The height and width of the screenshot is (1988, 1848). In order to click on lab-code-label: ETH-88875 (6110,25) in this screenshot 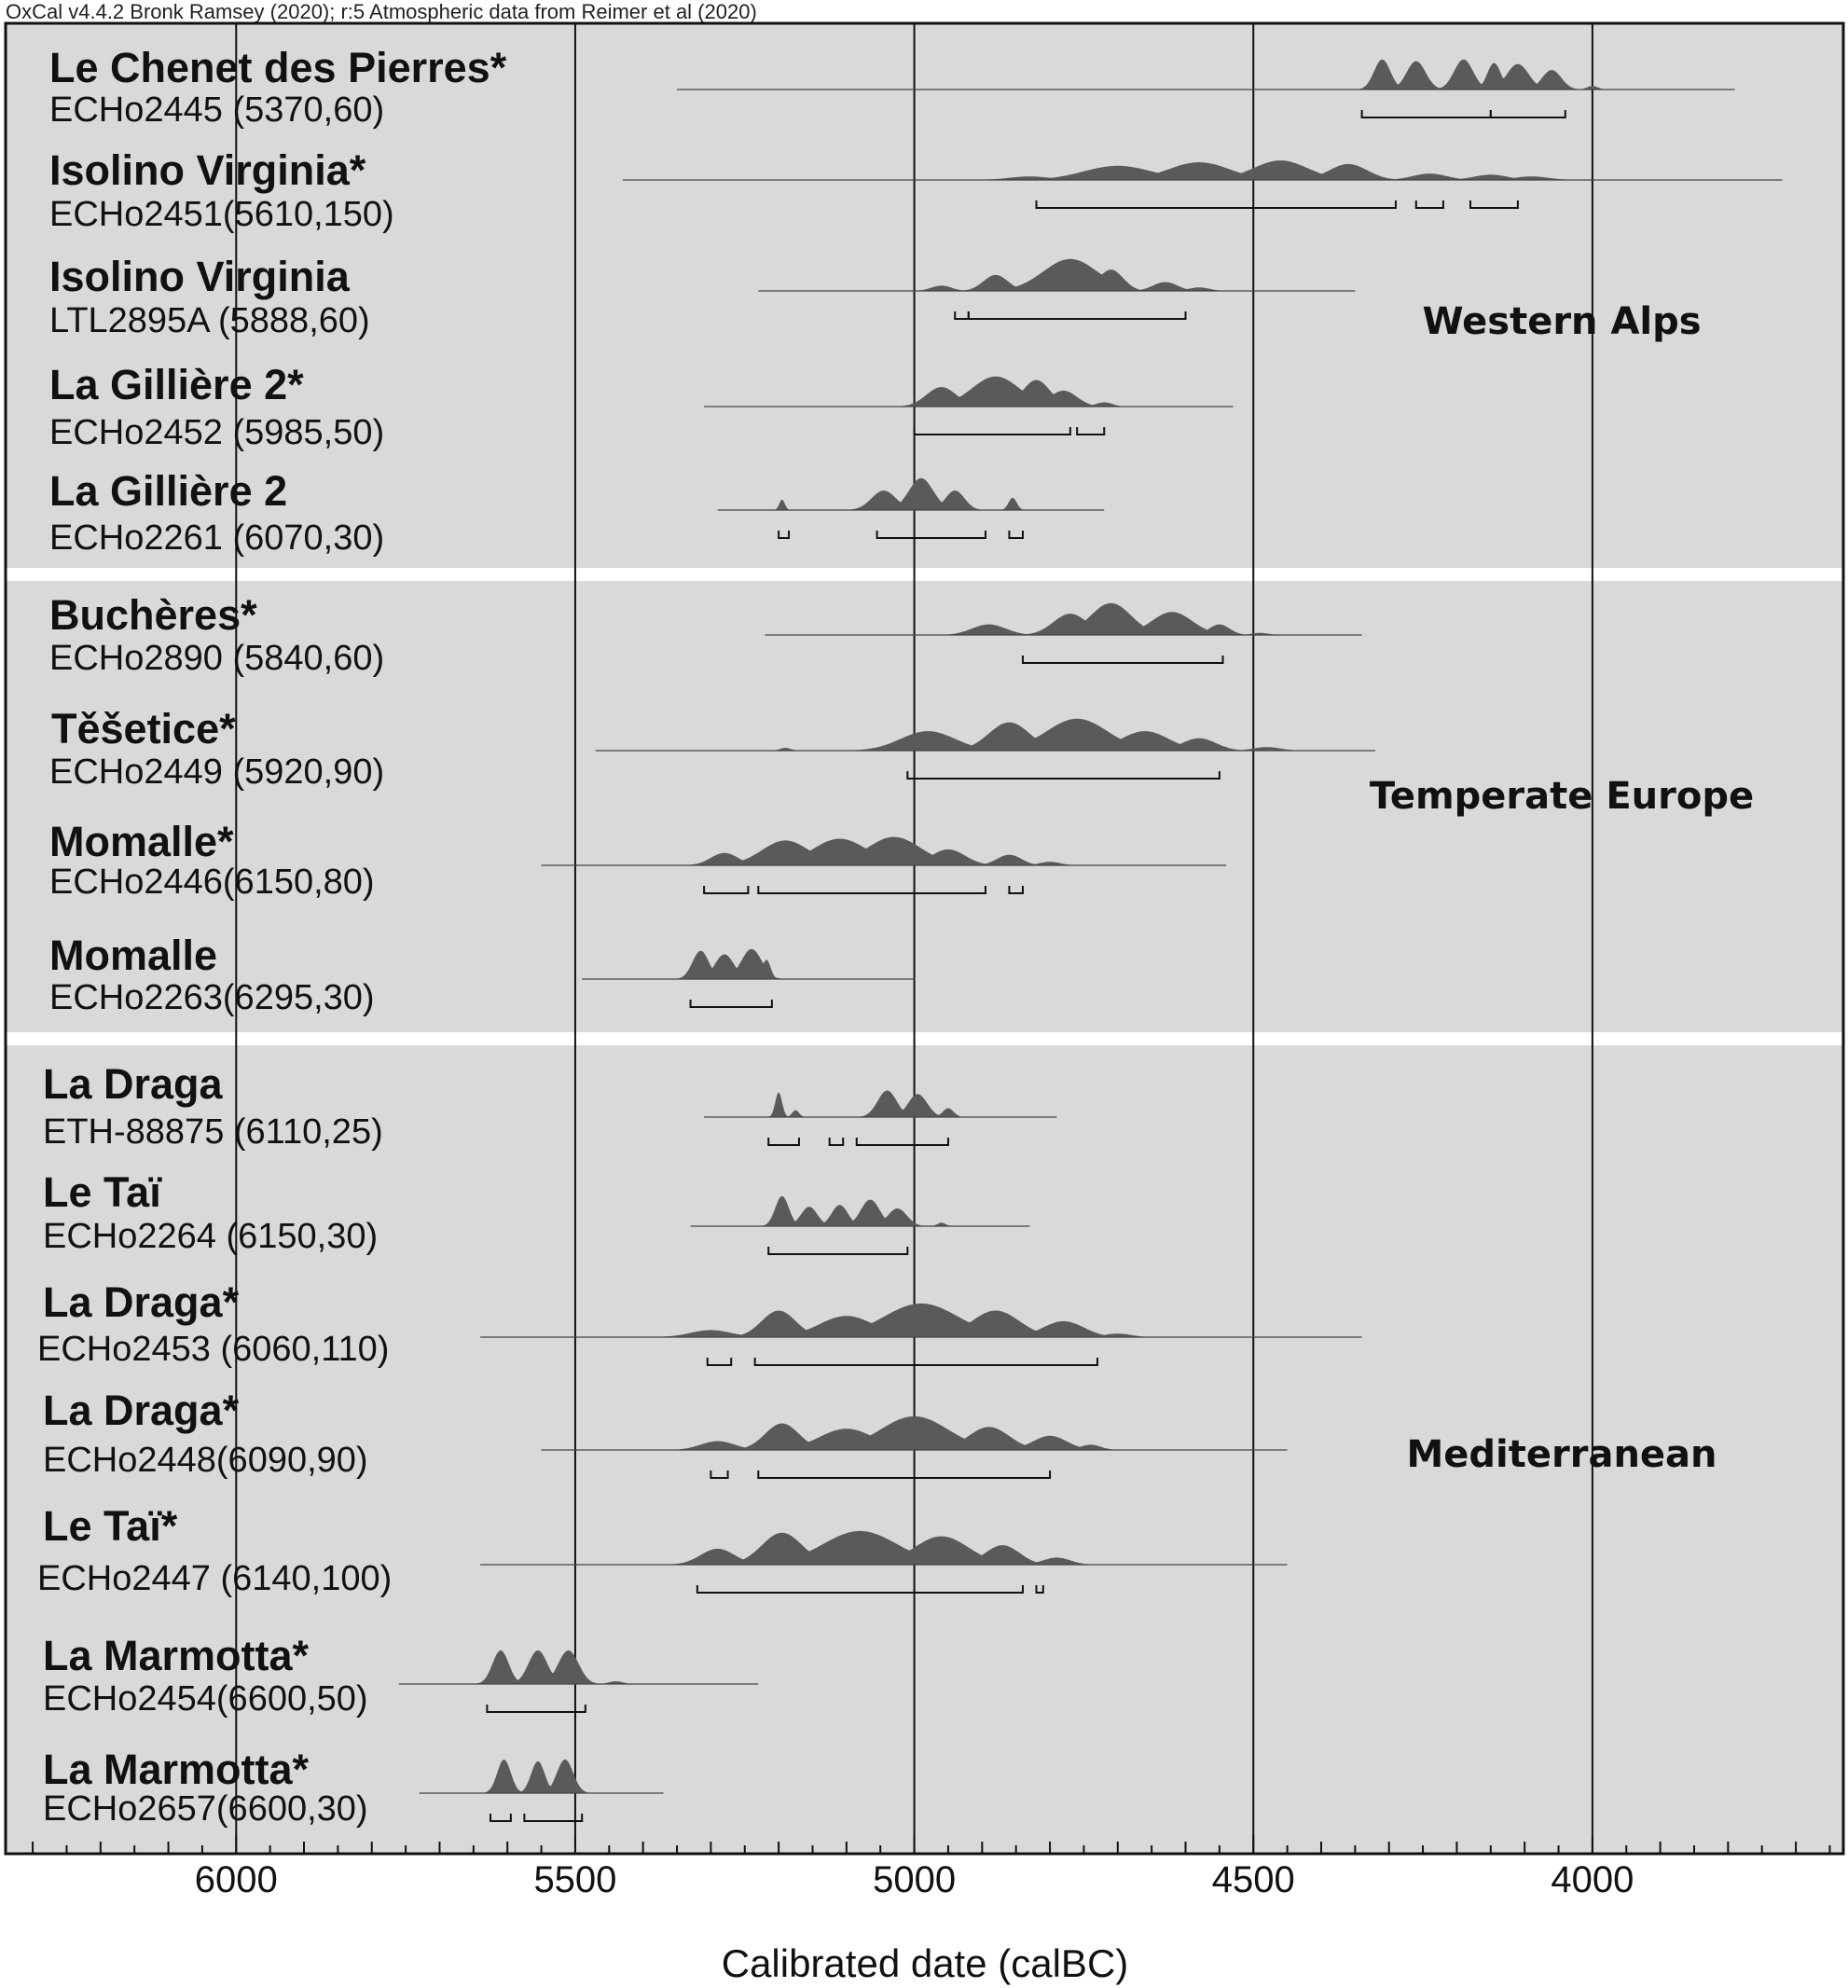, I will do `click(213, 1132)`.